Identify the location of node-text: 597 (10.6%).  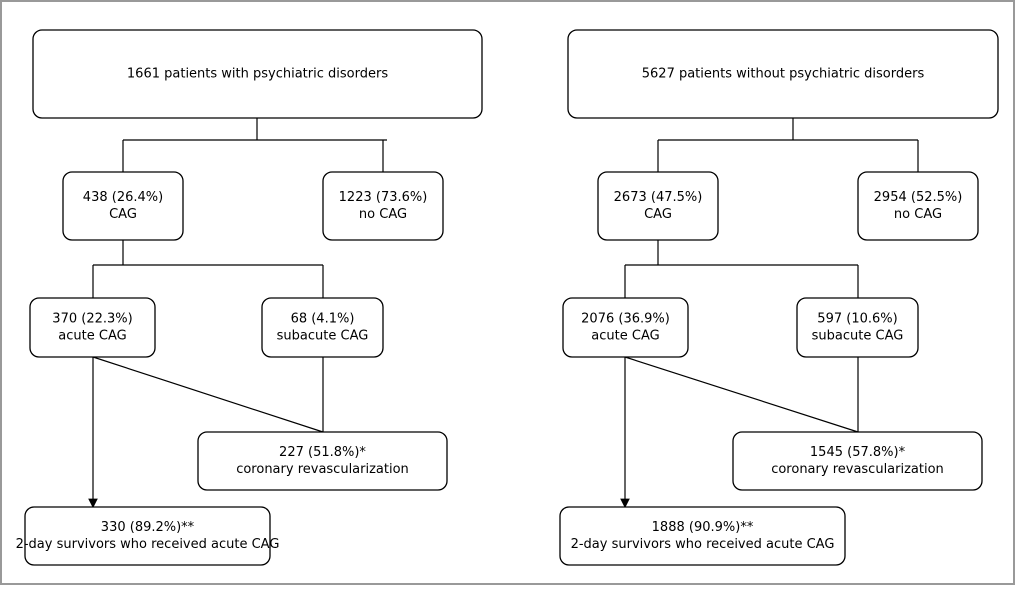
(857, 319).